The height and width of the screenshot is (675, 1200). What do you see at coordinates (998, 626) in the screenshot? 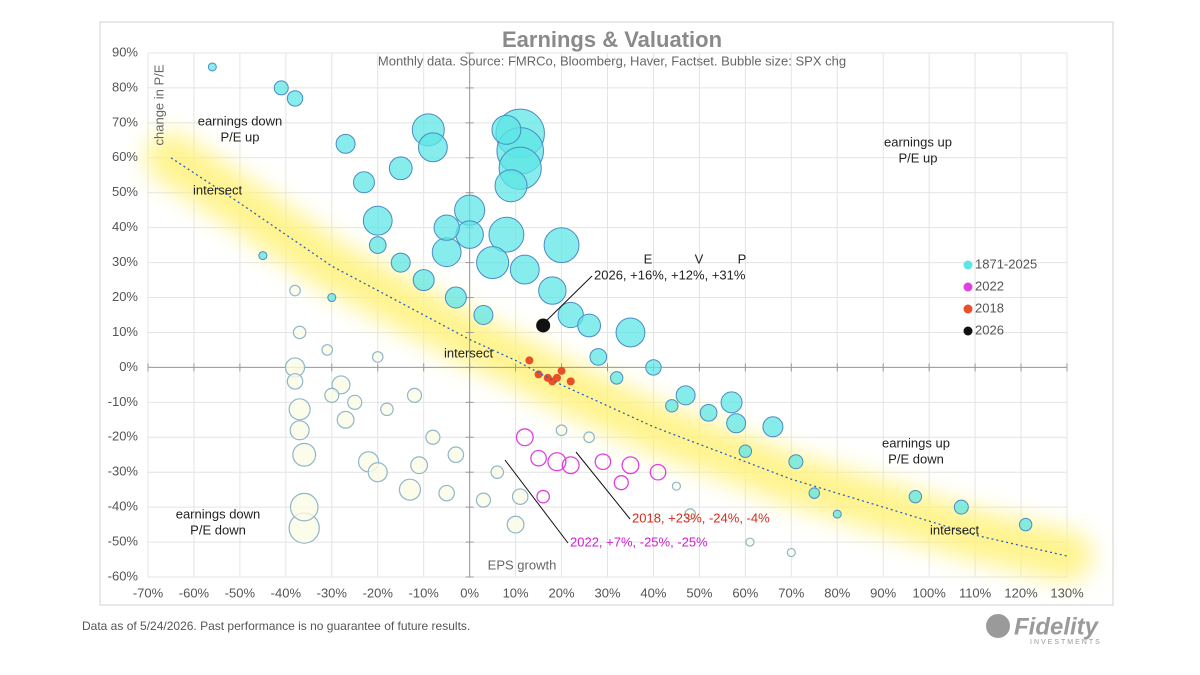
I see `logo-icon` at bounding box center [998, 626].